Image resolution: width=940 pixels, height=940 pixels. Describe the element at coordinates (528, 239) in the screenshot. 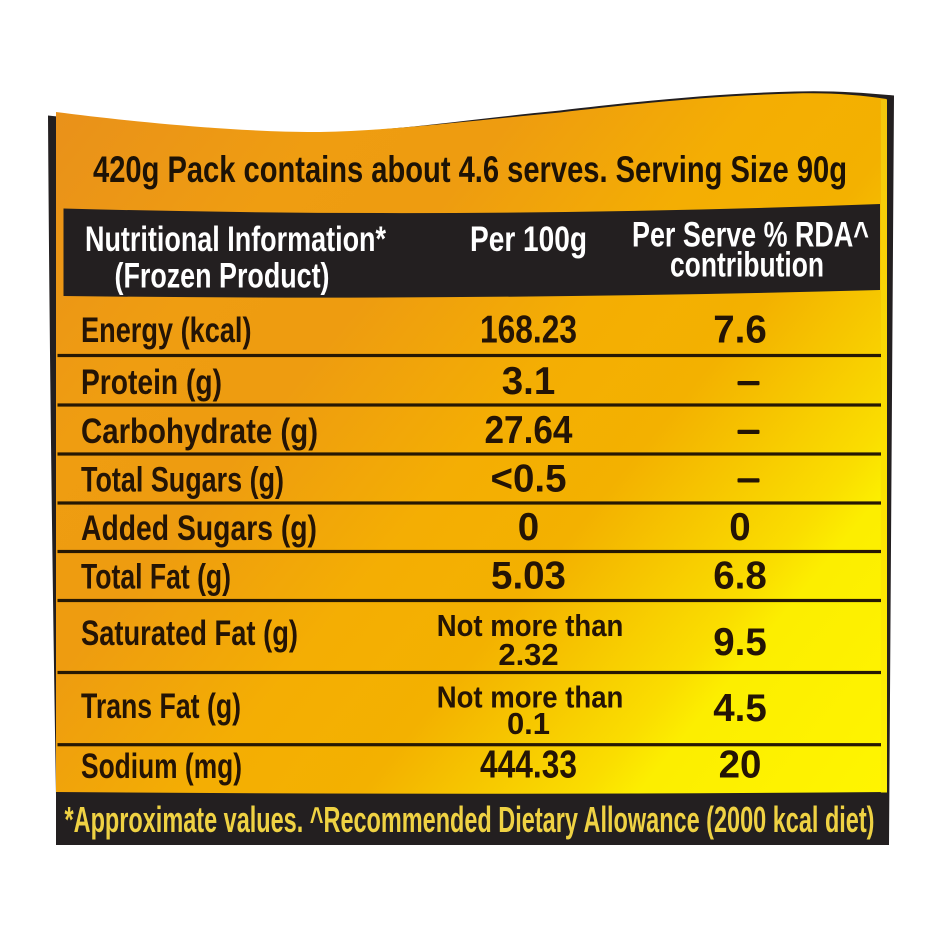

I see `svg-text: Per 100g` at that location.